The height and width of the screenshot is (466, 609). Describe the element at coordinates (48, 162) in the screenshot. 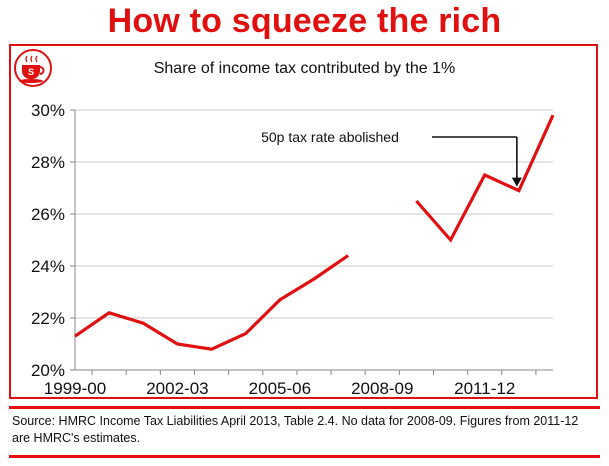

I see `y-tick-label: 28%` at that location.